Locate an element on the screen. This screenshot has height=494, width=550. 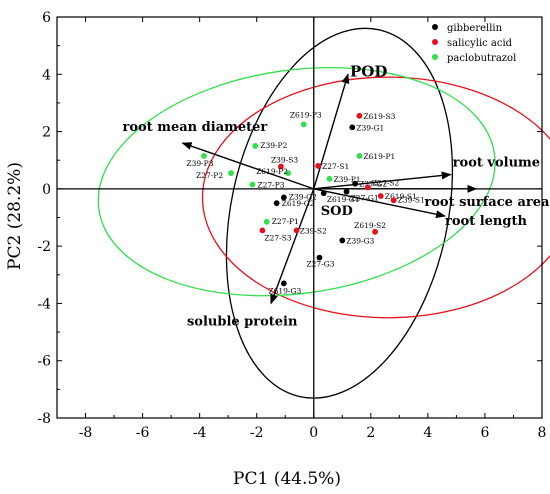
vector-arrow-root-volume is located at coordinates (382, 180).